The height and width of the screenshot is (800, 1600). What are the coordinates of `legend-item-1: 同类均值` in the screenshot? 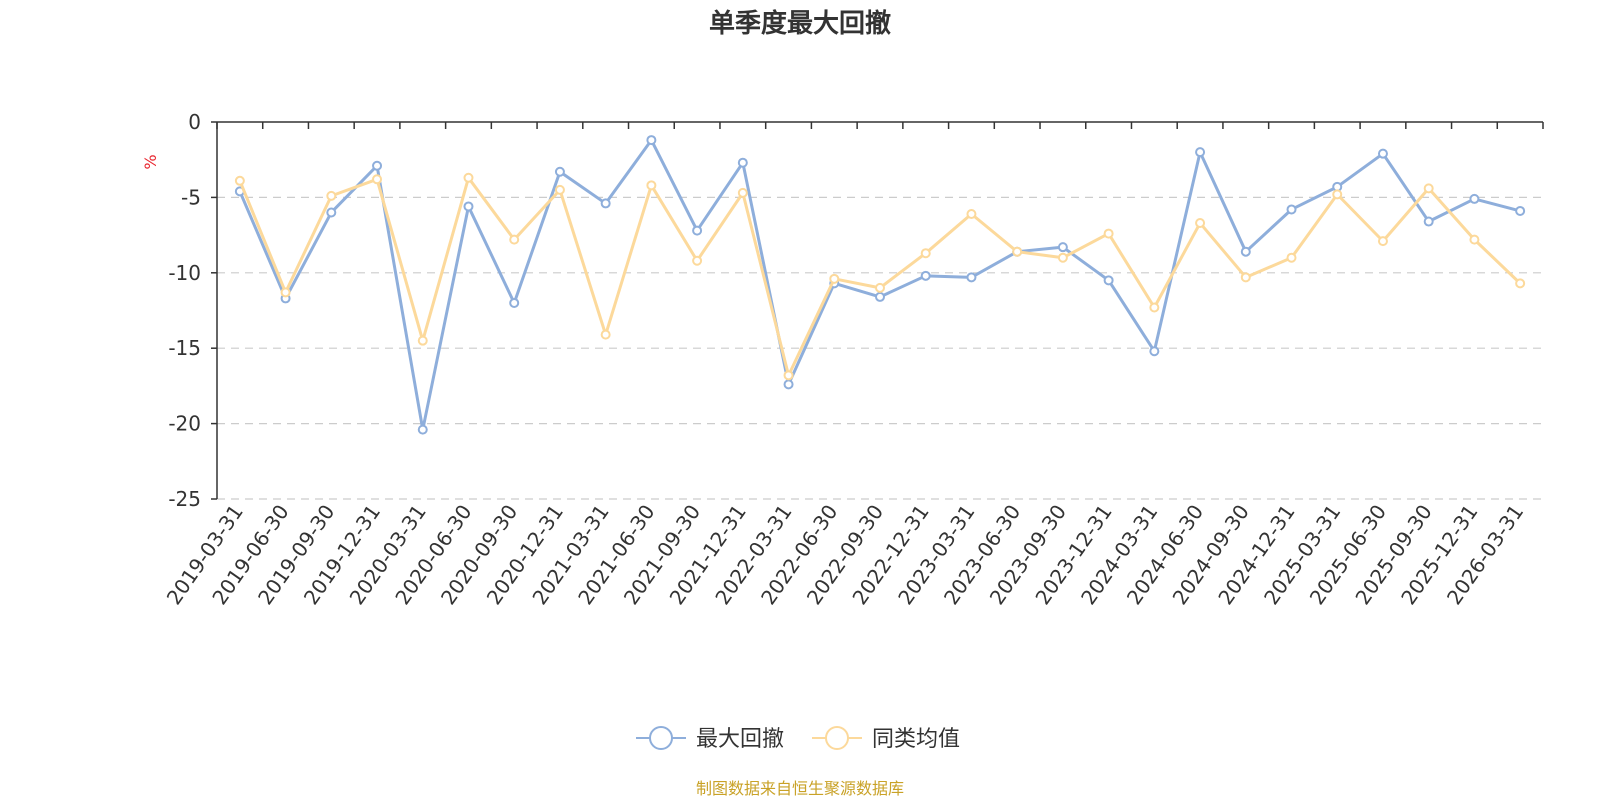 It's located at (886, 739).